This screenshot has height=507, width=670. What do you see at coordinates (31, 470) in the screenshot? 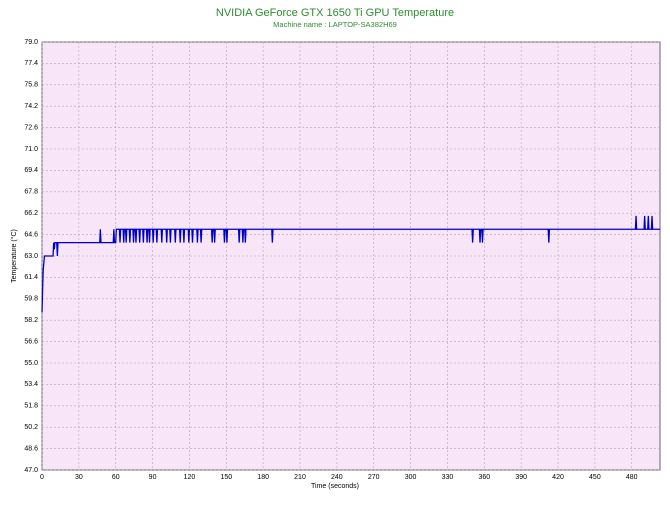
I see `y-tick-label: 47.0` at bounding box center [31, 470].